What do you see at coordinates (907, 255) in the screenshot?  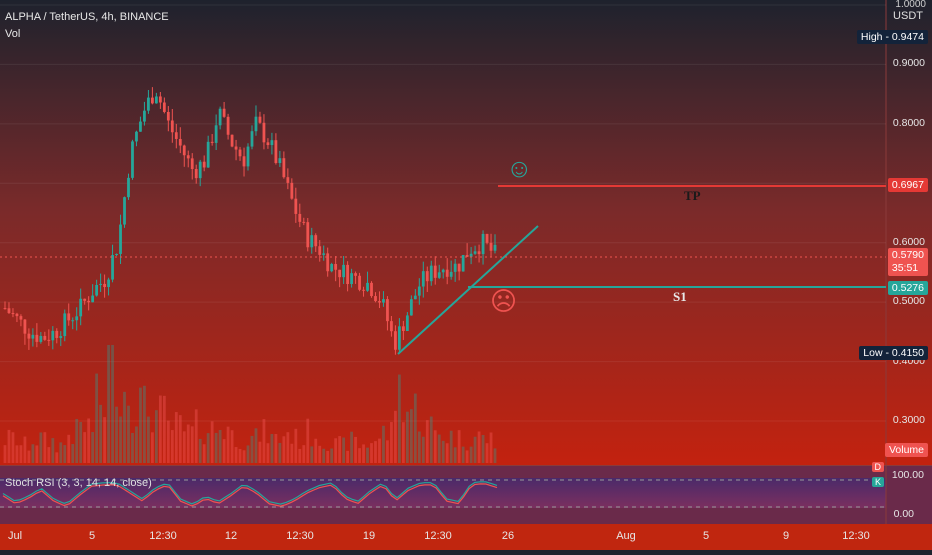 I see `last-price-value: 0.5790` at bounding box center [907, 255].